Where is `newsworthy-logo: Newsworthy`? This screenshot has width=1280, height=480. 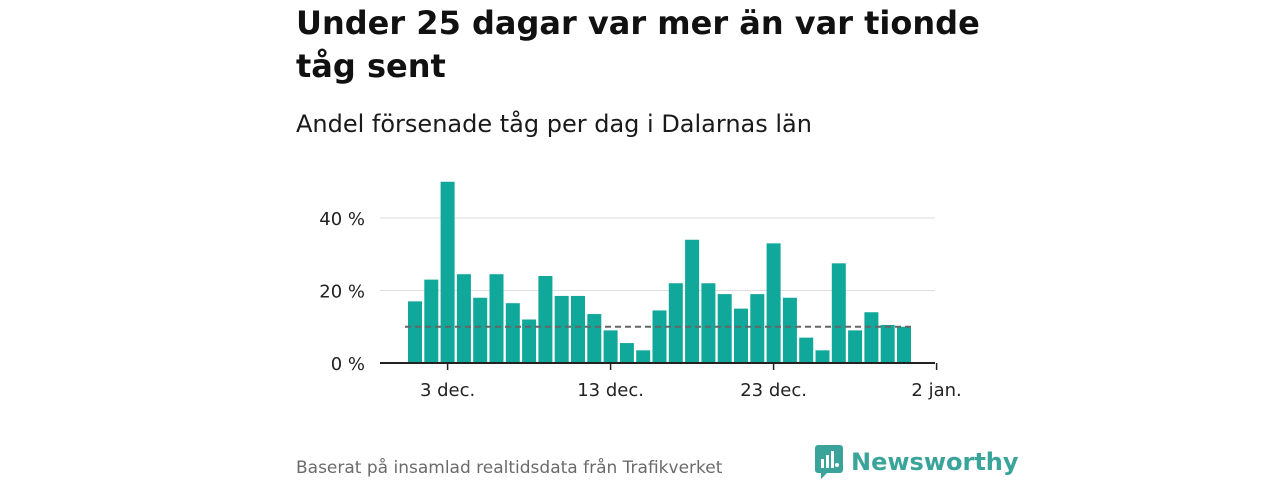 newsworthy-logo: Newsworthy is located at coordinates (917, 462).